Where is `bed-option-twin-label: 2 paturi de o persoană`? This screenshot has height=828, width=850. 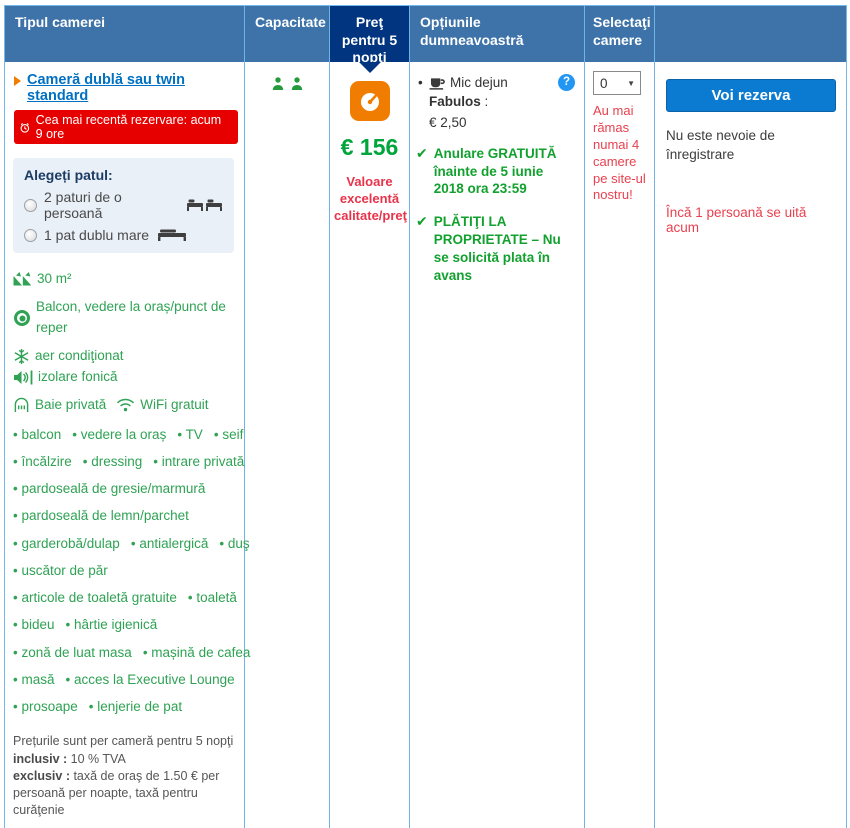 bed-option-twin-label: 2 paturi de o persoană is located at coordinates (83, 205).